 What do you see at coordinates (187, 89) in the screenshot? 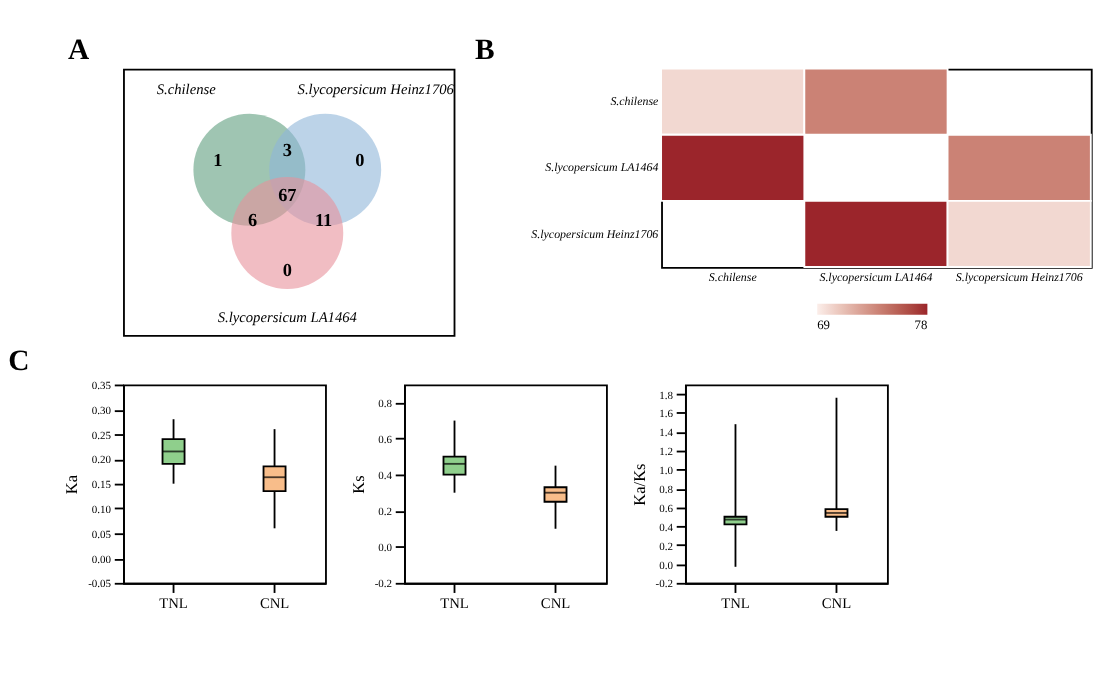
I see `category-label: S.chilense` at bounding box center [187, 89].